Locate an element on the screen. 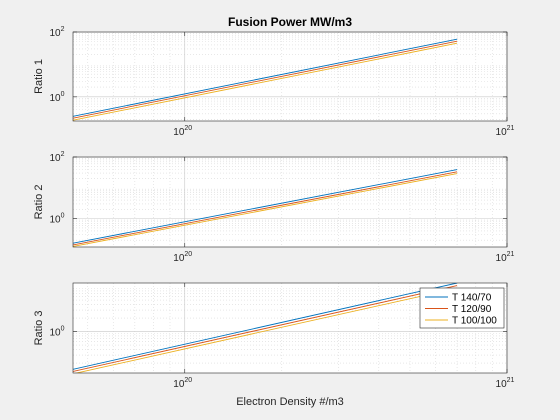 This screenshot has height=420, width=560. legend-label: T 120/90 is located at coordinates (472, 309).